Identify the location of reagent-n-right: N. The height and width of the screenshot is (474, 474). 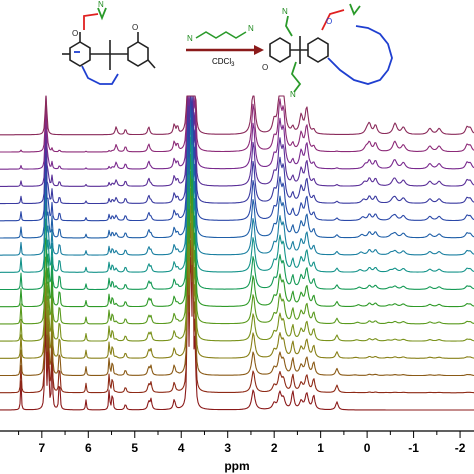
(251, 28).